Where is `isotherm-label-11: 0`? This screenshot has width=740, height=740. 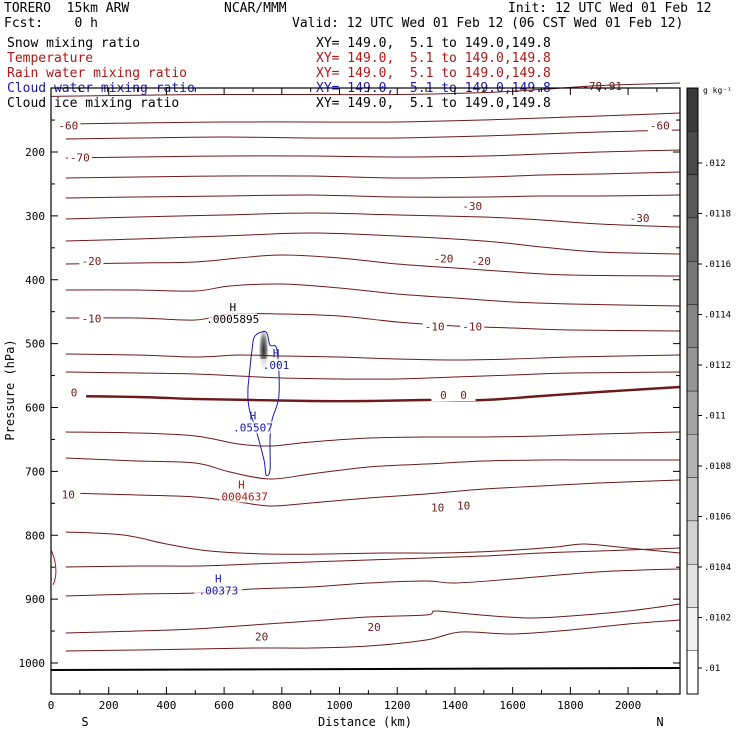 isotherm-label-11: 0 is located at coordinates (74, 392).